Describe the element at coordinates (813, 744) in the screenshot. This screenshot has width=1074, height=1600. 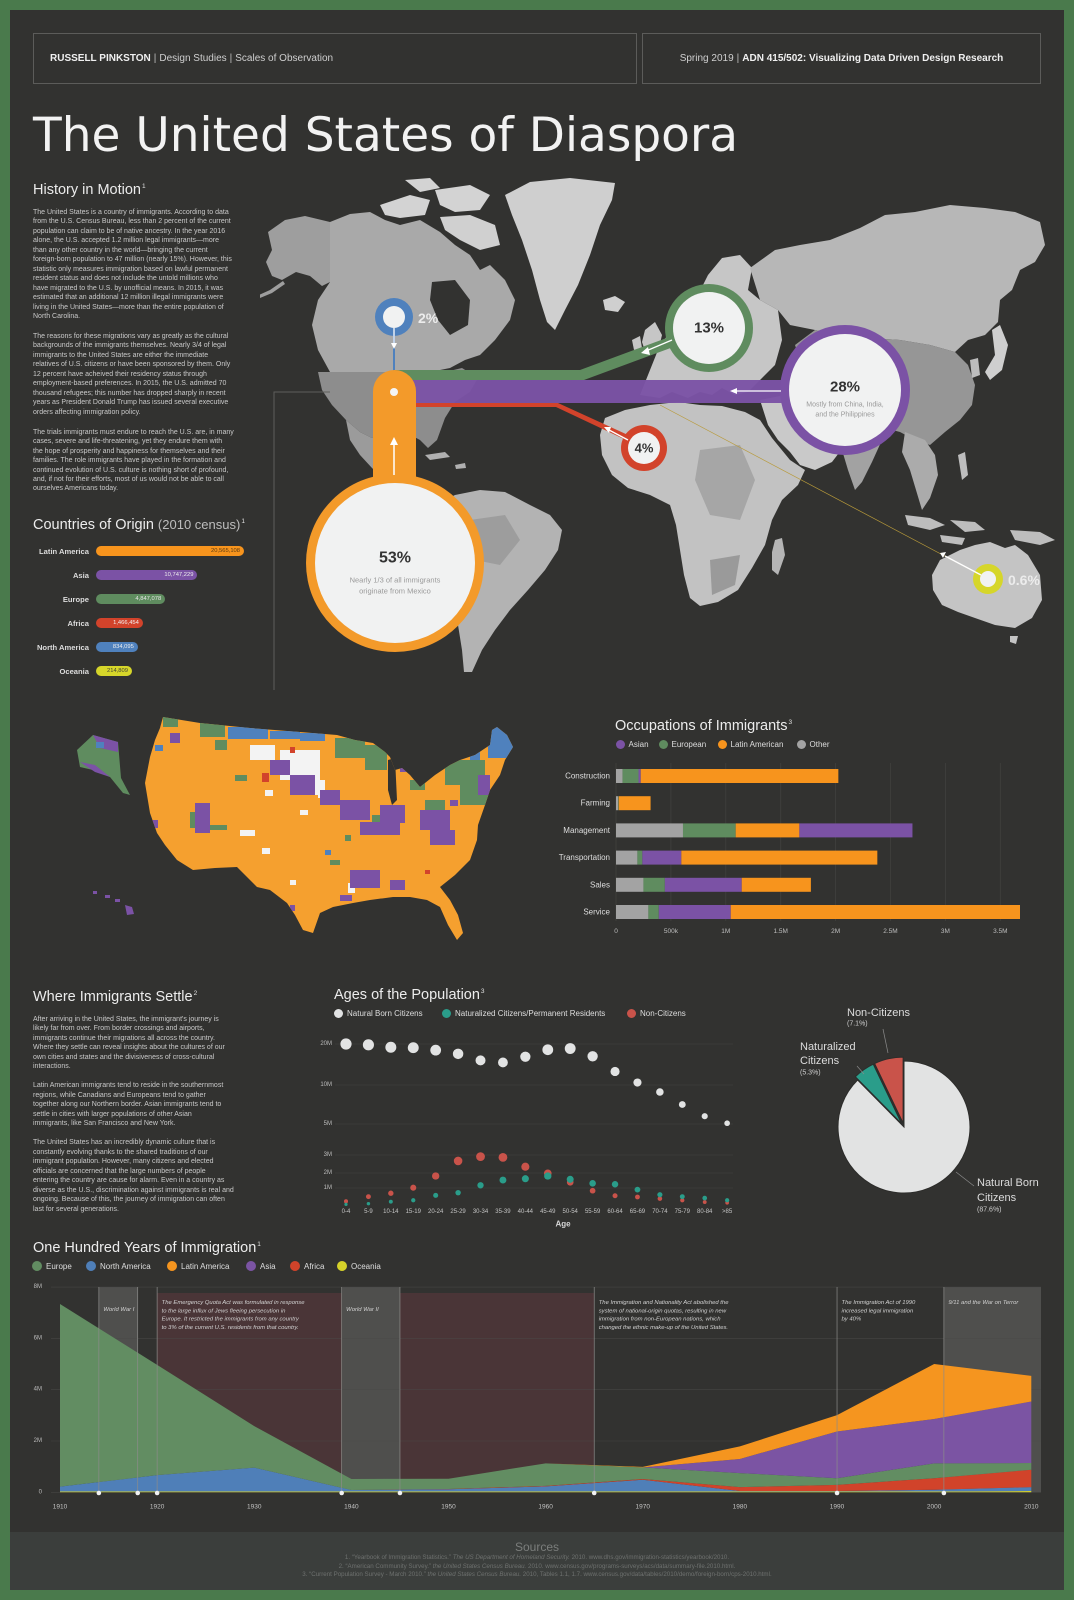
I see `legend-item-other: Other` at that location.